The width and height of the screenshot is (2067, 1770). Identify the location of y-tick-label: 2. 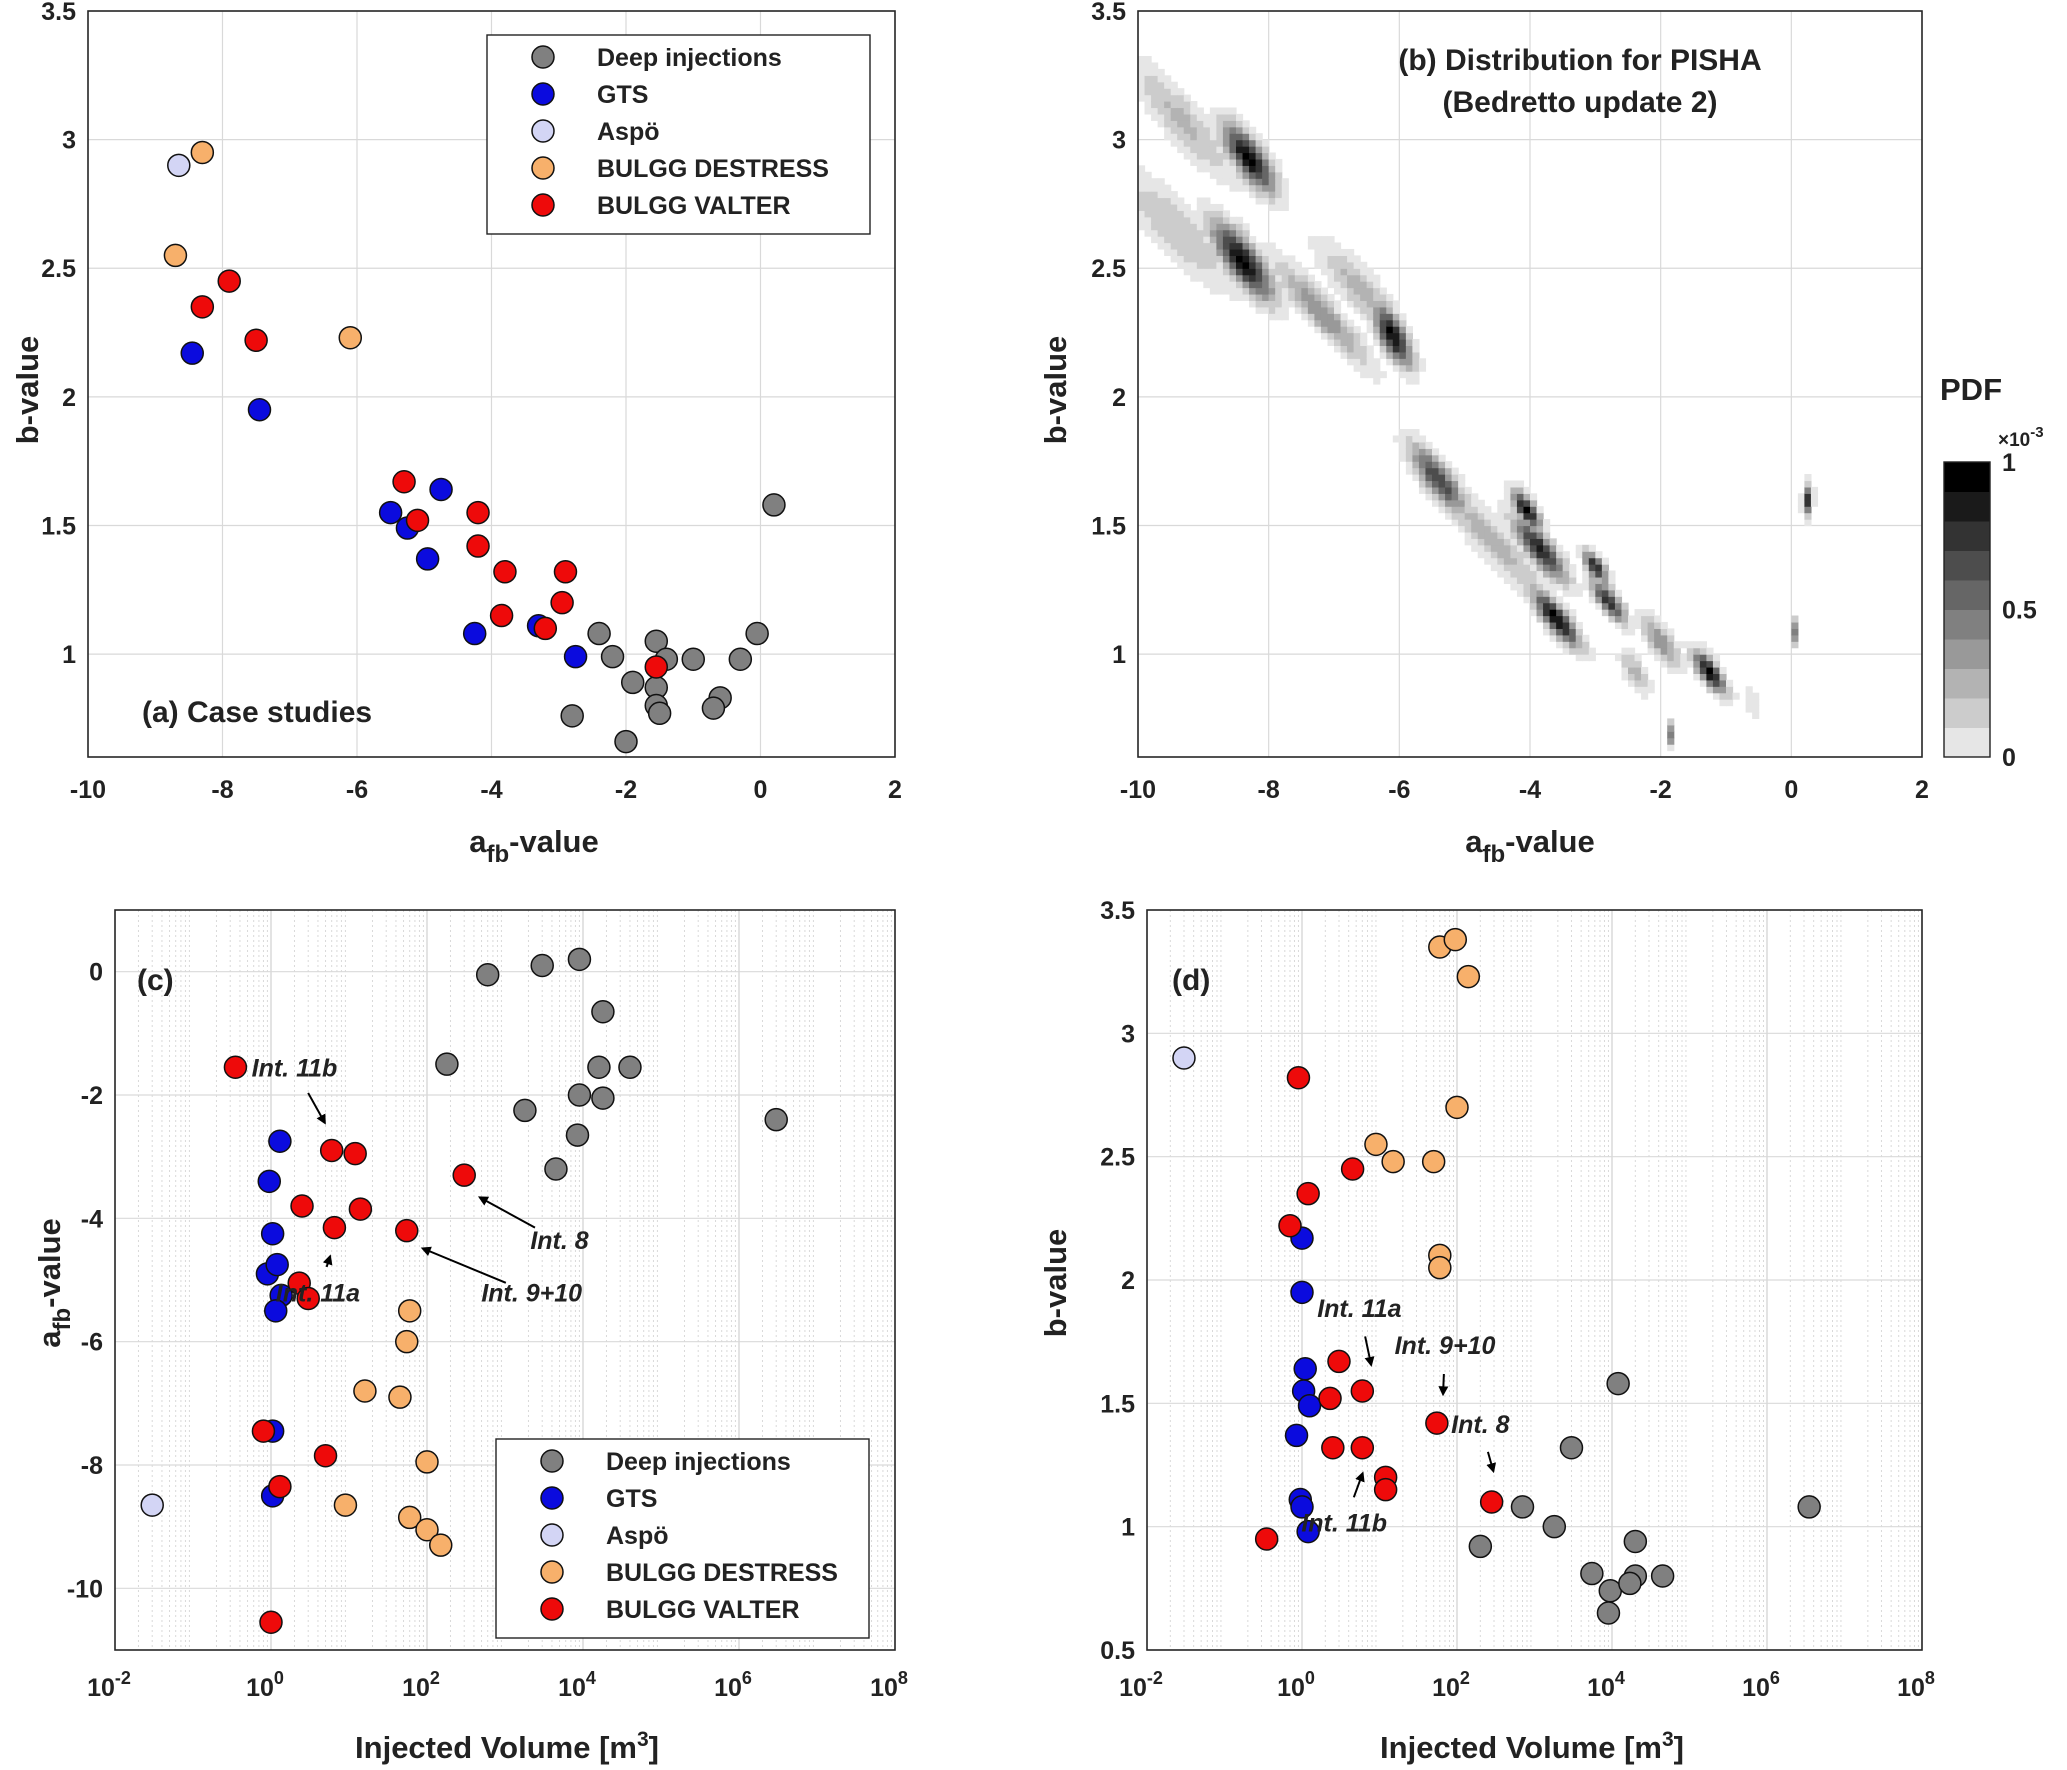
(69, 398).